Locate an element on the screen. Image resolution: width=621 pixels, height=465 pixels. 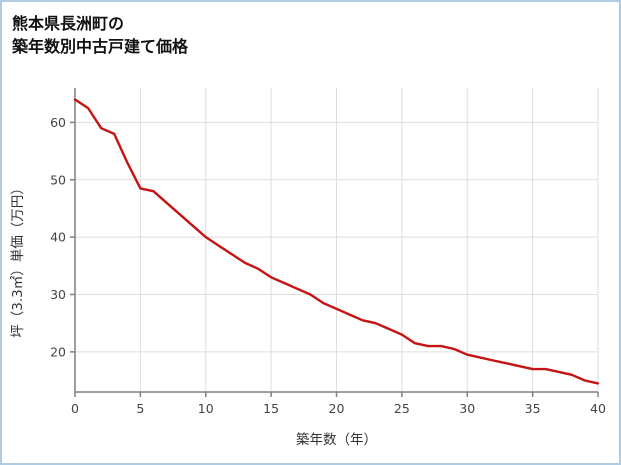
x-tick-label: 10 is located at coordinates (206, 408).